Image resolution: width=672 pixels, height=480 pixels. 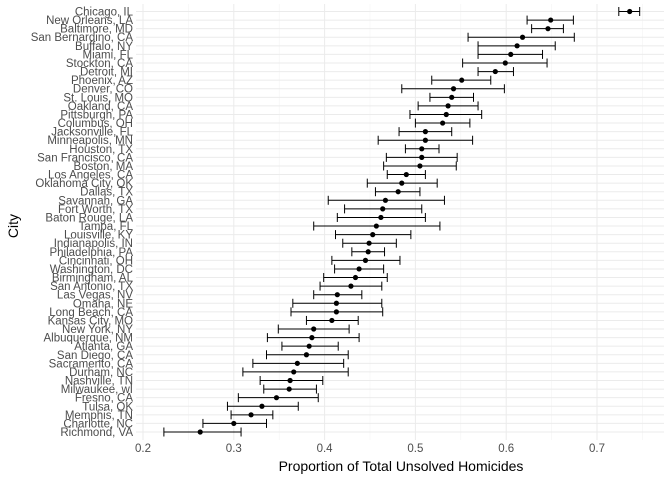 I want to click on y-tick-label: Richmond, VA, so click(x=96, y=433).